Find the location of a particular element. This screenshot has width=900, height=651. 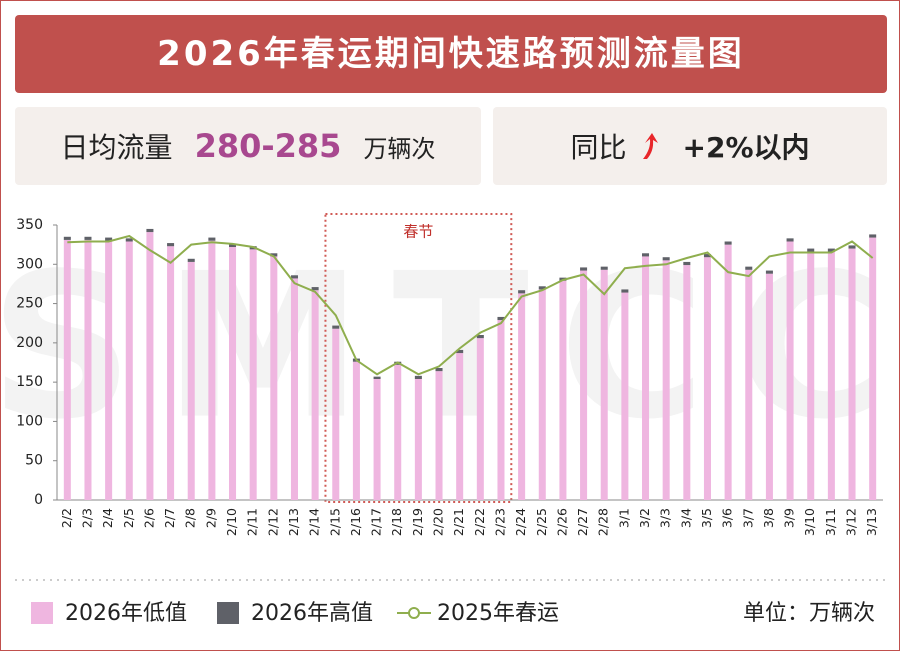

x-tick-label: 3/4 is located at coordinates (685, 518).